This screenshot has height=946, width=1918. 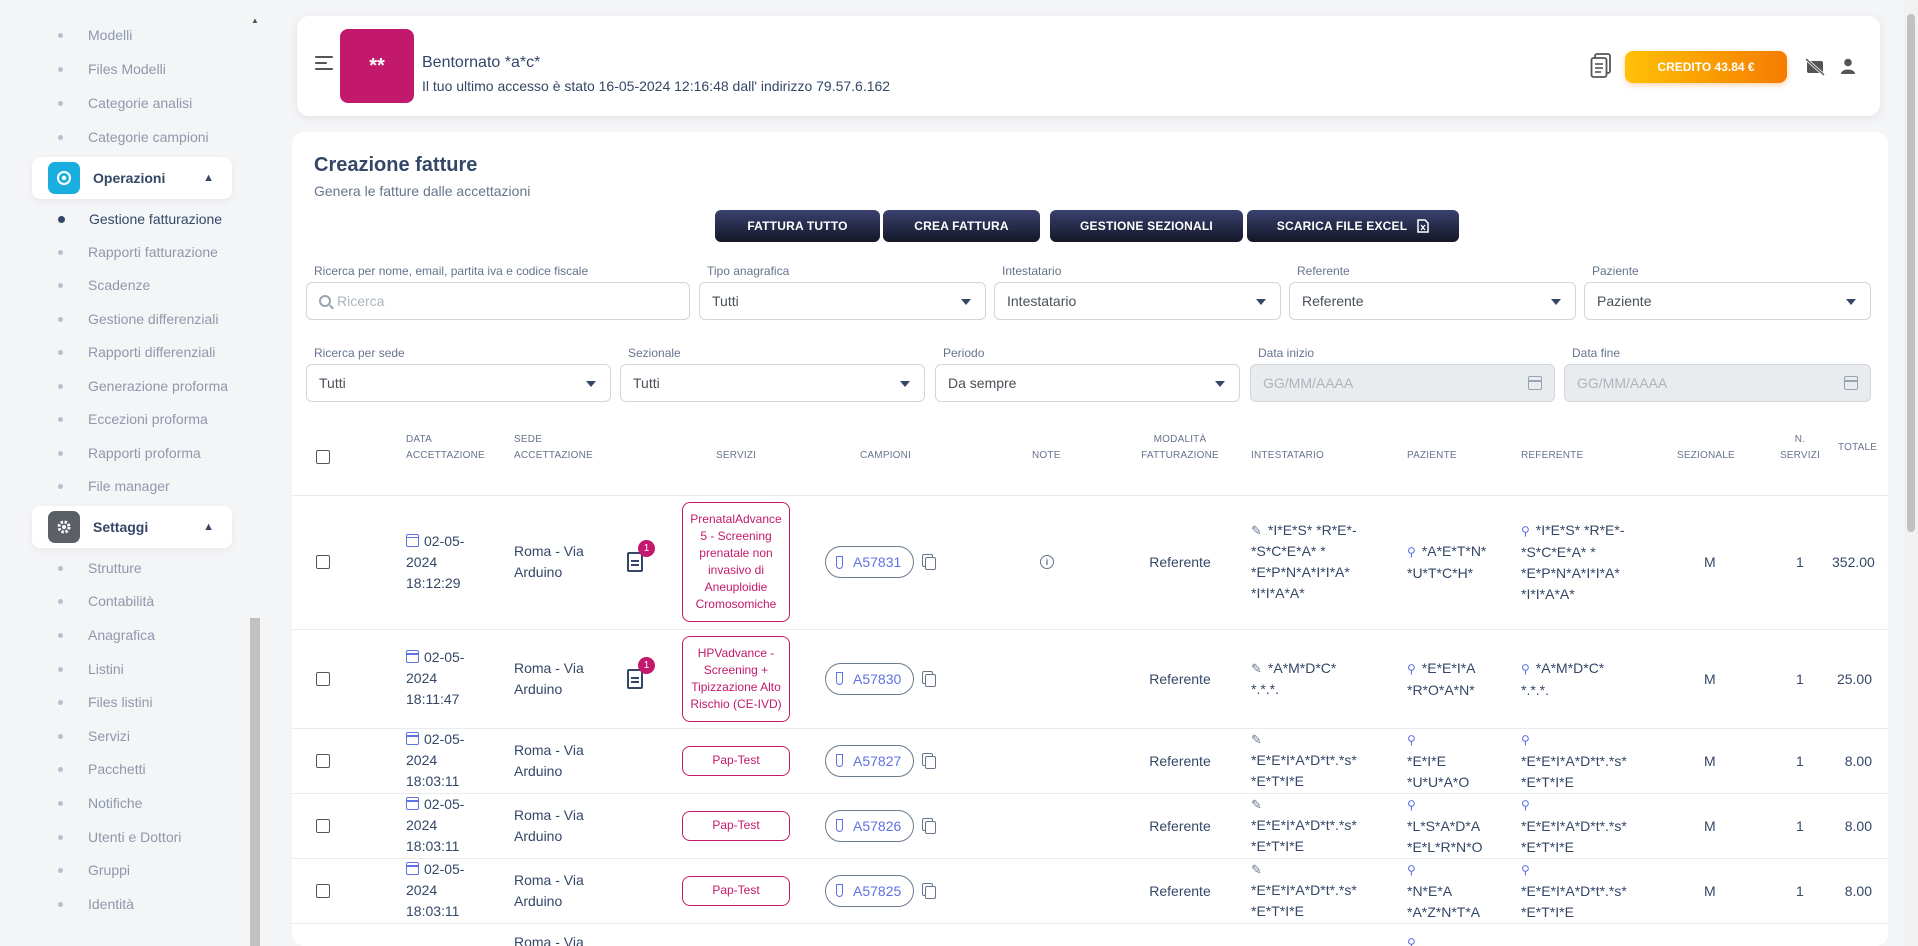 I want to click on select-all-checkbox, so click(x=323, y=457).